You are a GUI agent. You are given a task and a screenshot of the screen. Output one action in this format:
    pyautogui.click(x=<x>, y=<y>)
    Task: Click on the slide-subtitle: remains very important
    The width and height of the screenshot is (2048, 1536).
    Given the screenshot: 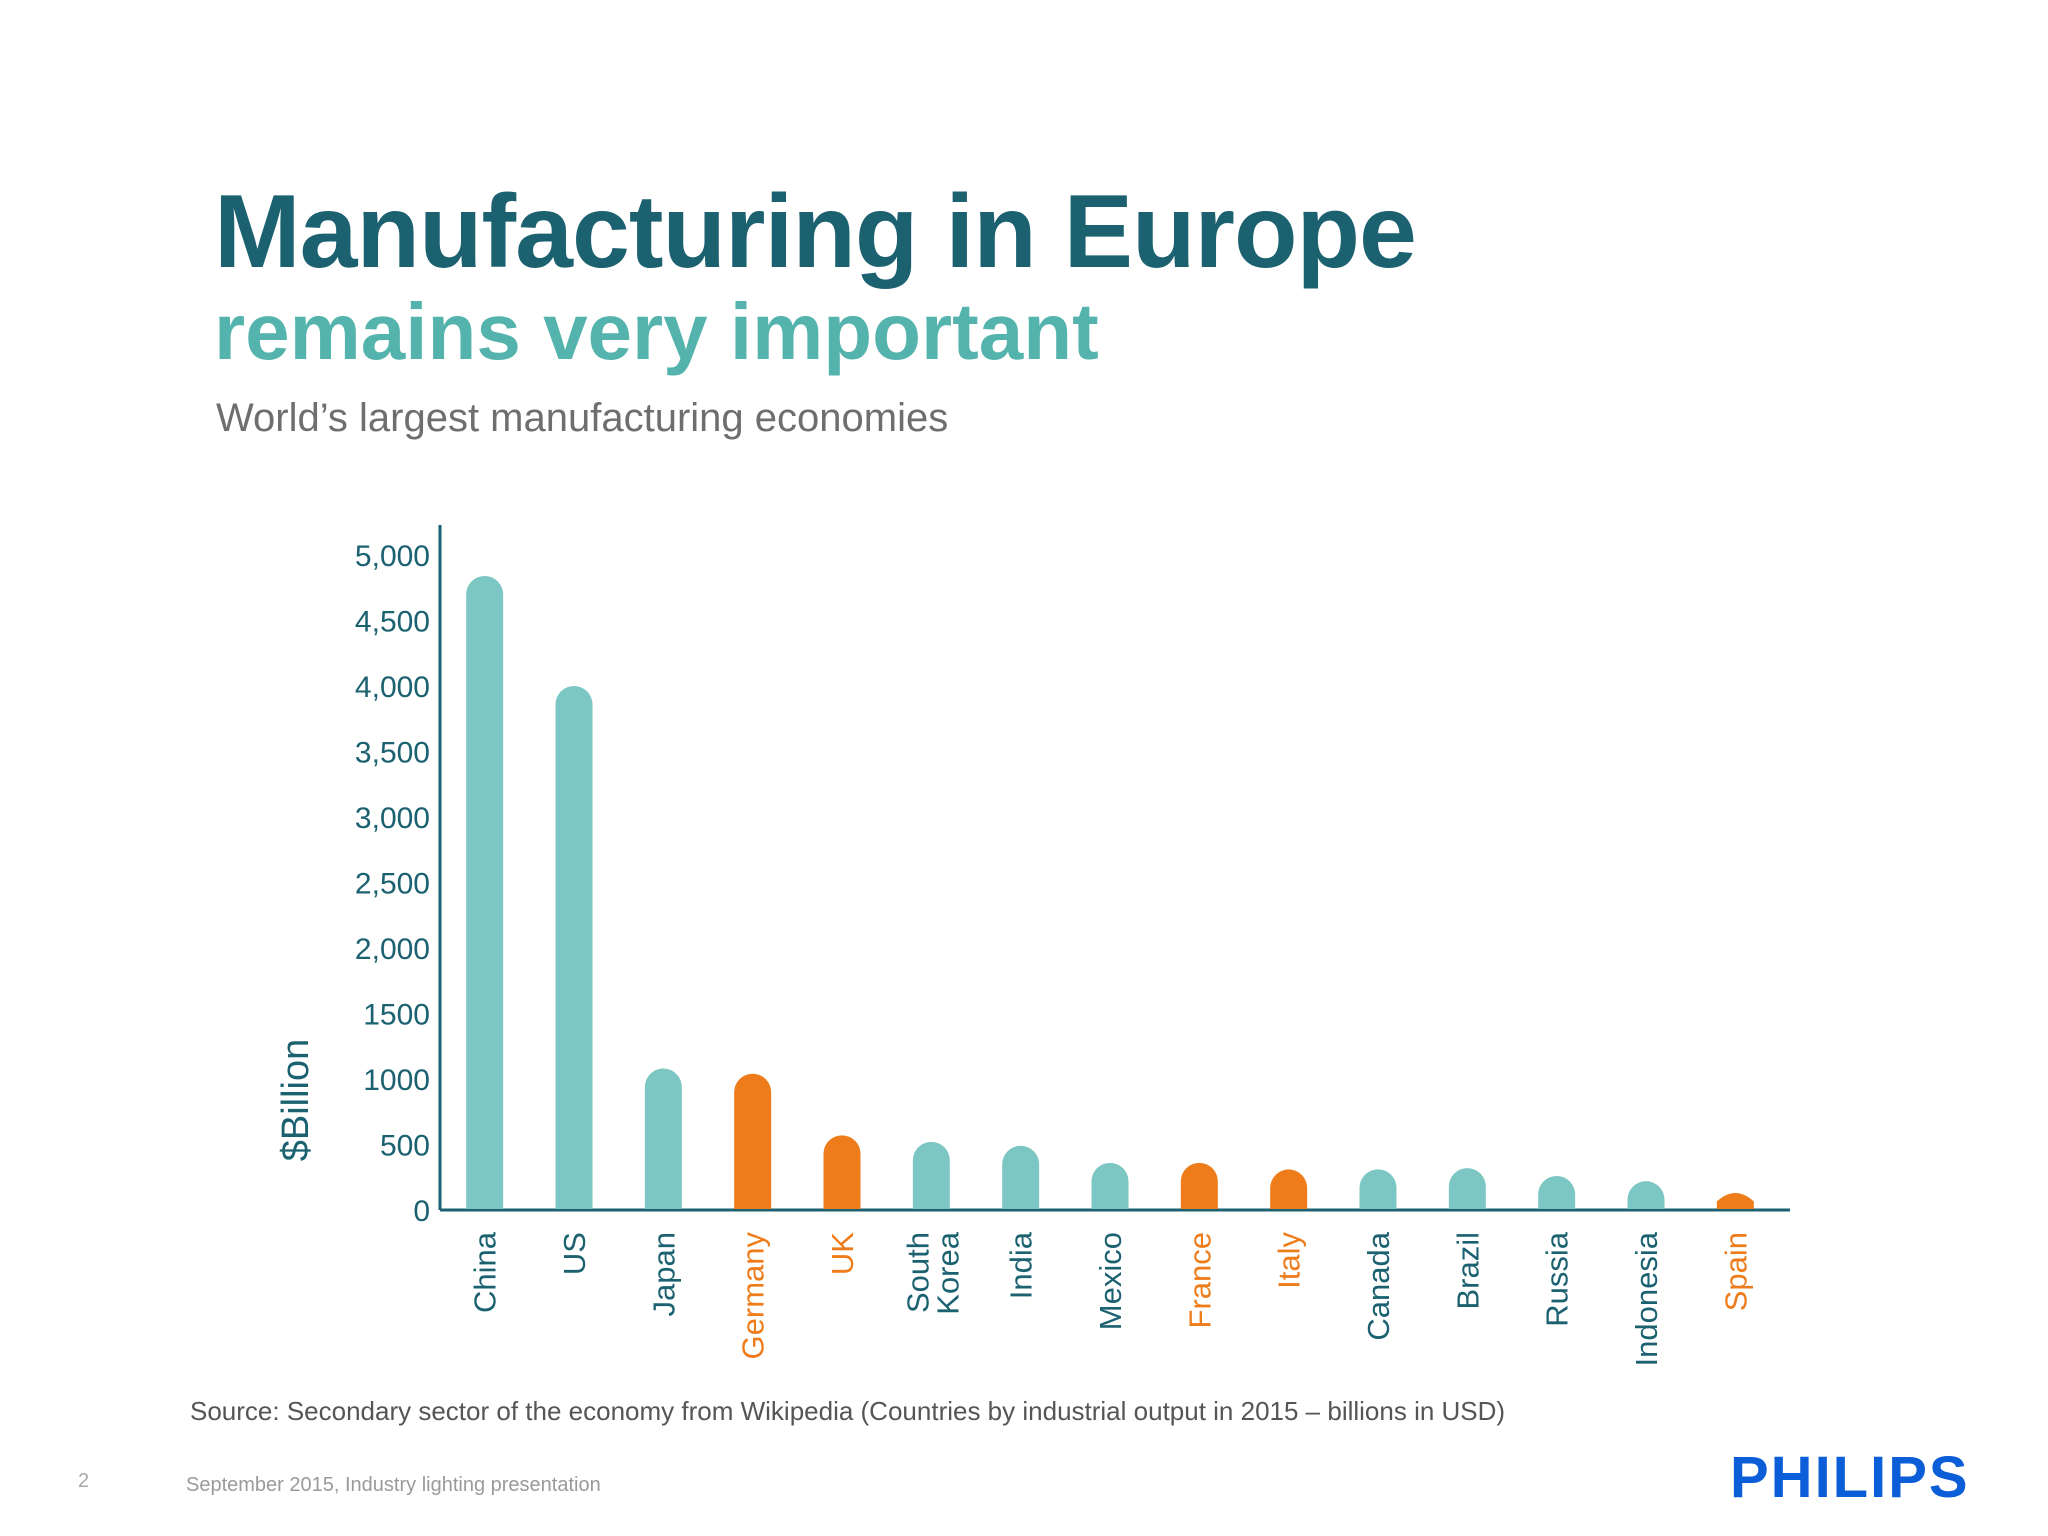 What is the action you would take?
    pyautogui.click(x=656, y=331)
    